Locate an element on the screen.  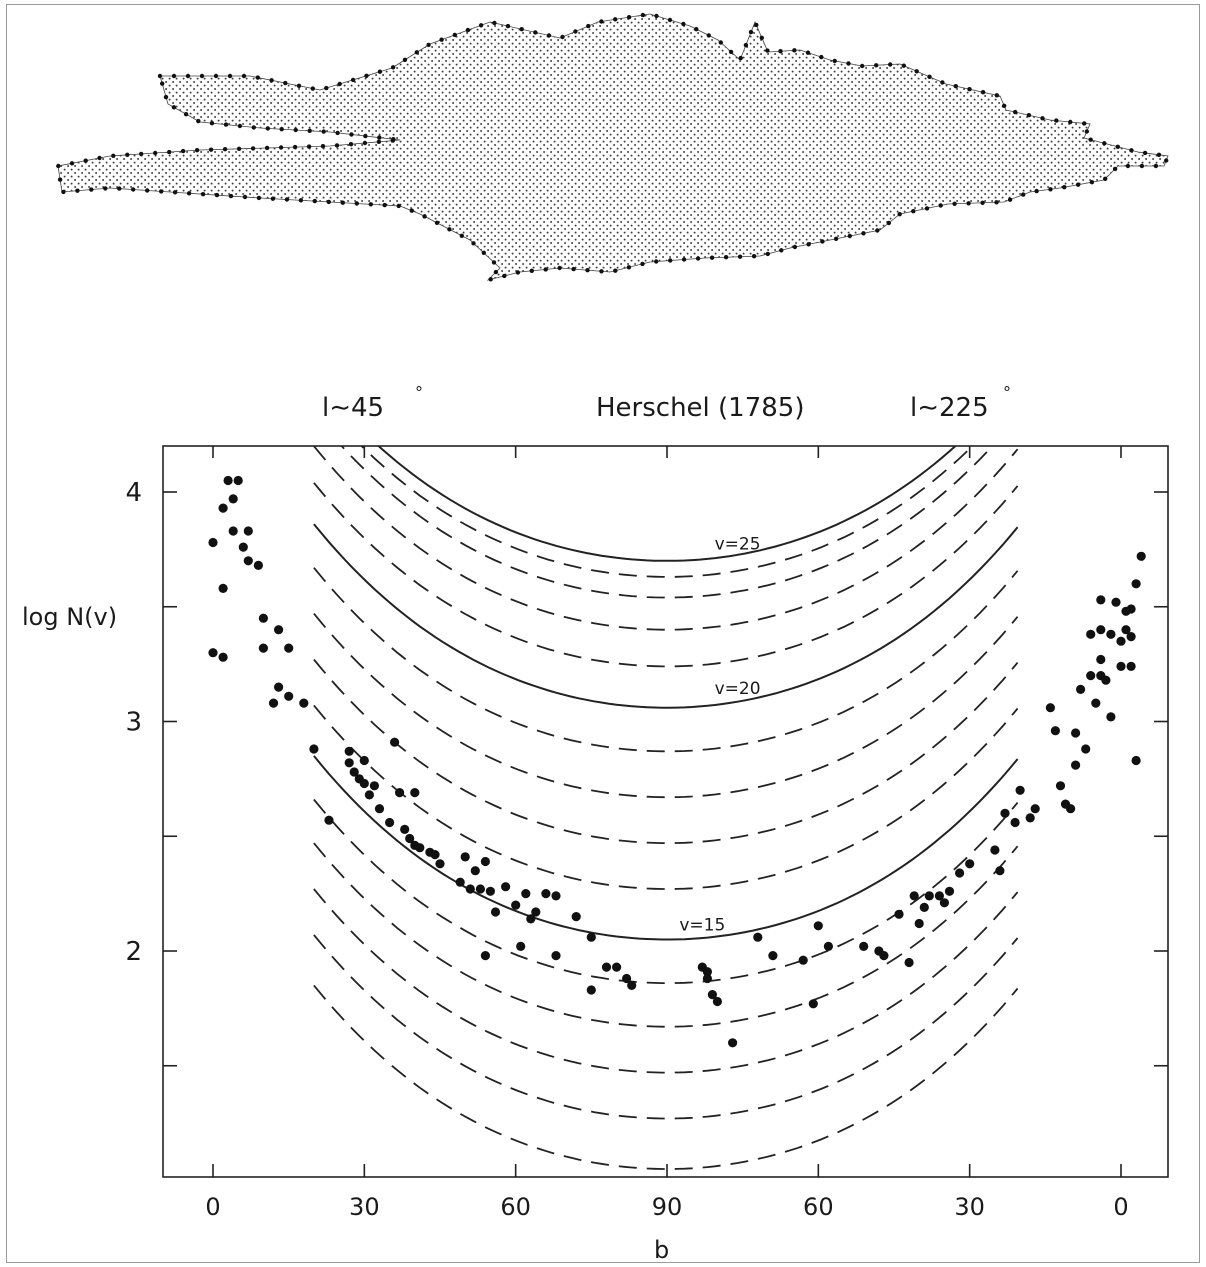
model-curve-v23 is located at coordinates (667, 522).